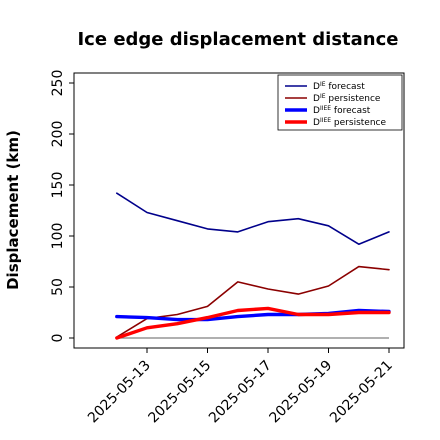 This screenshot has height=440, width=440. I want to click on legend-label-die_forecast: DIE forecast, so click(339, 87).